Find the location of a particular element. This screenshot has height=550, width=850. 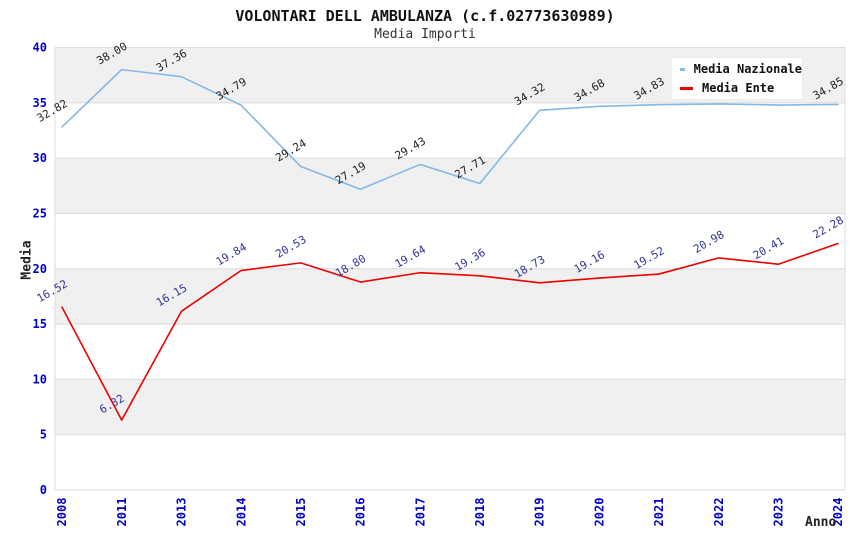

x-tick-label: 2016 is located at coordinates (361, 512).